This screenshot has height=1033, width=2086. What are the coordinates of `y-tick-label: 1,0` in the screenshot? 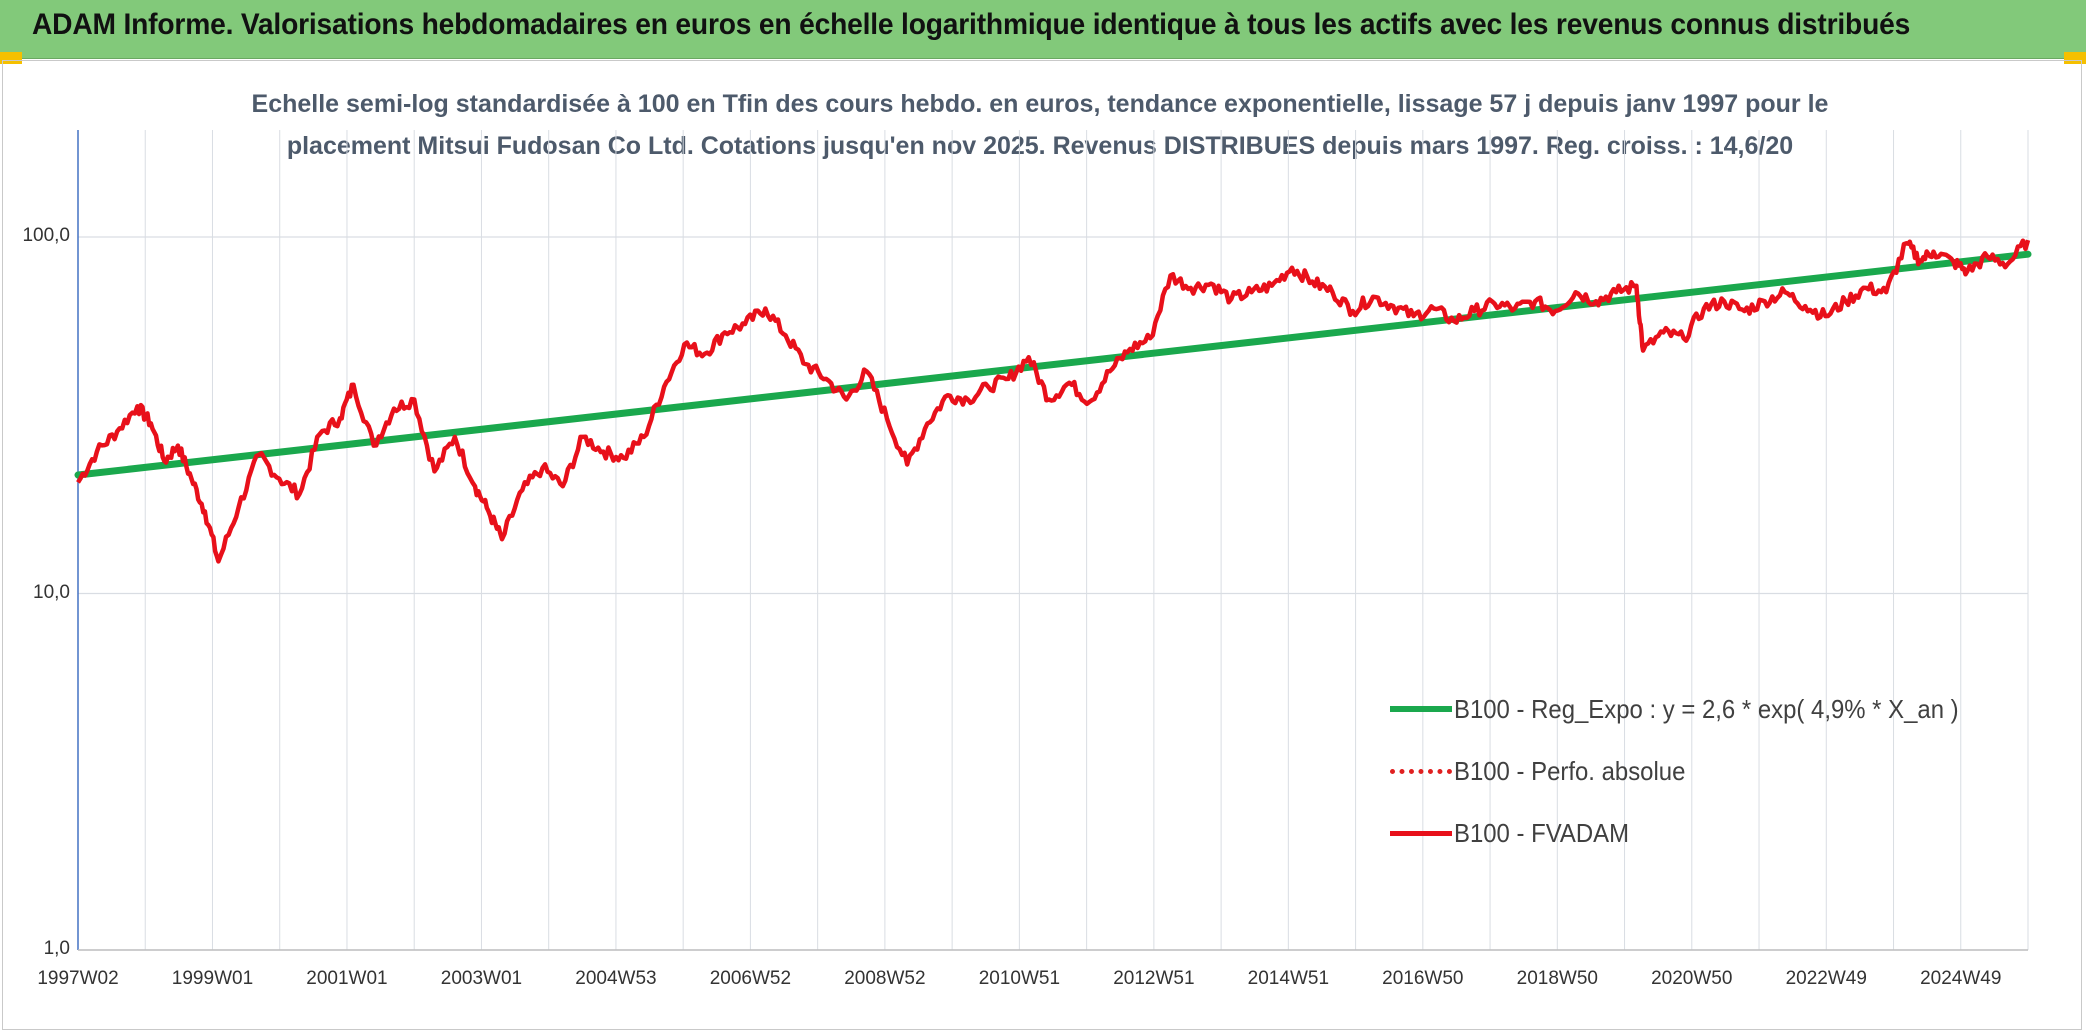 It's located at (56, 948).